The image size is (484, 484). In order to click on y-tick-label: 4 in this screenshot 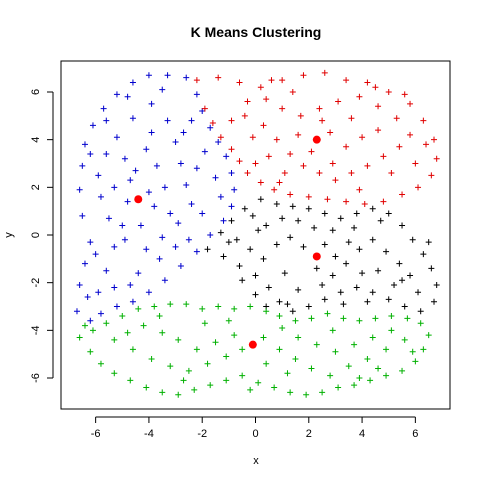, I will do `click(36, 140)`.